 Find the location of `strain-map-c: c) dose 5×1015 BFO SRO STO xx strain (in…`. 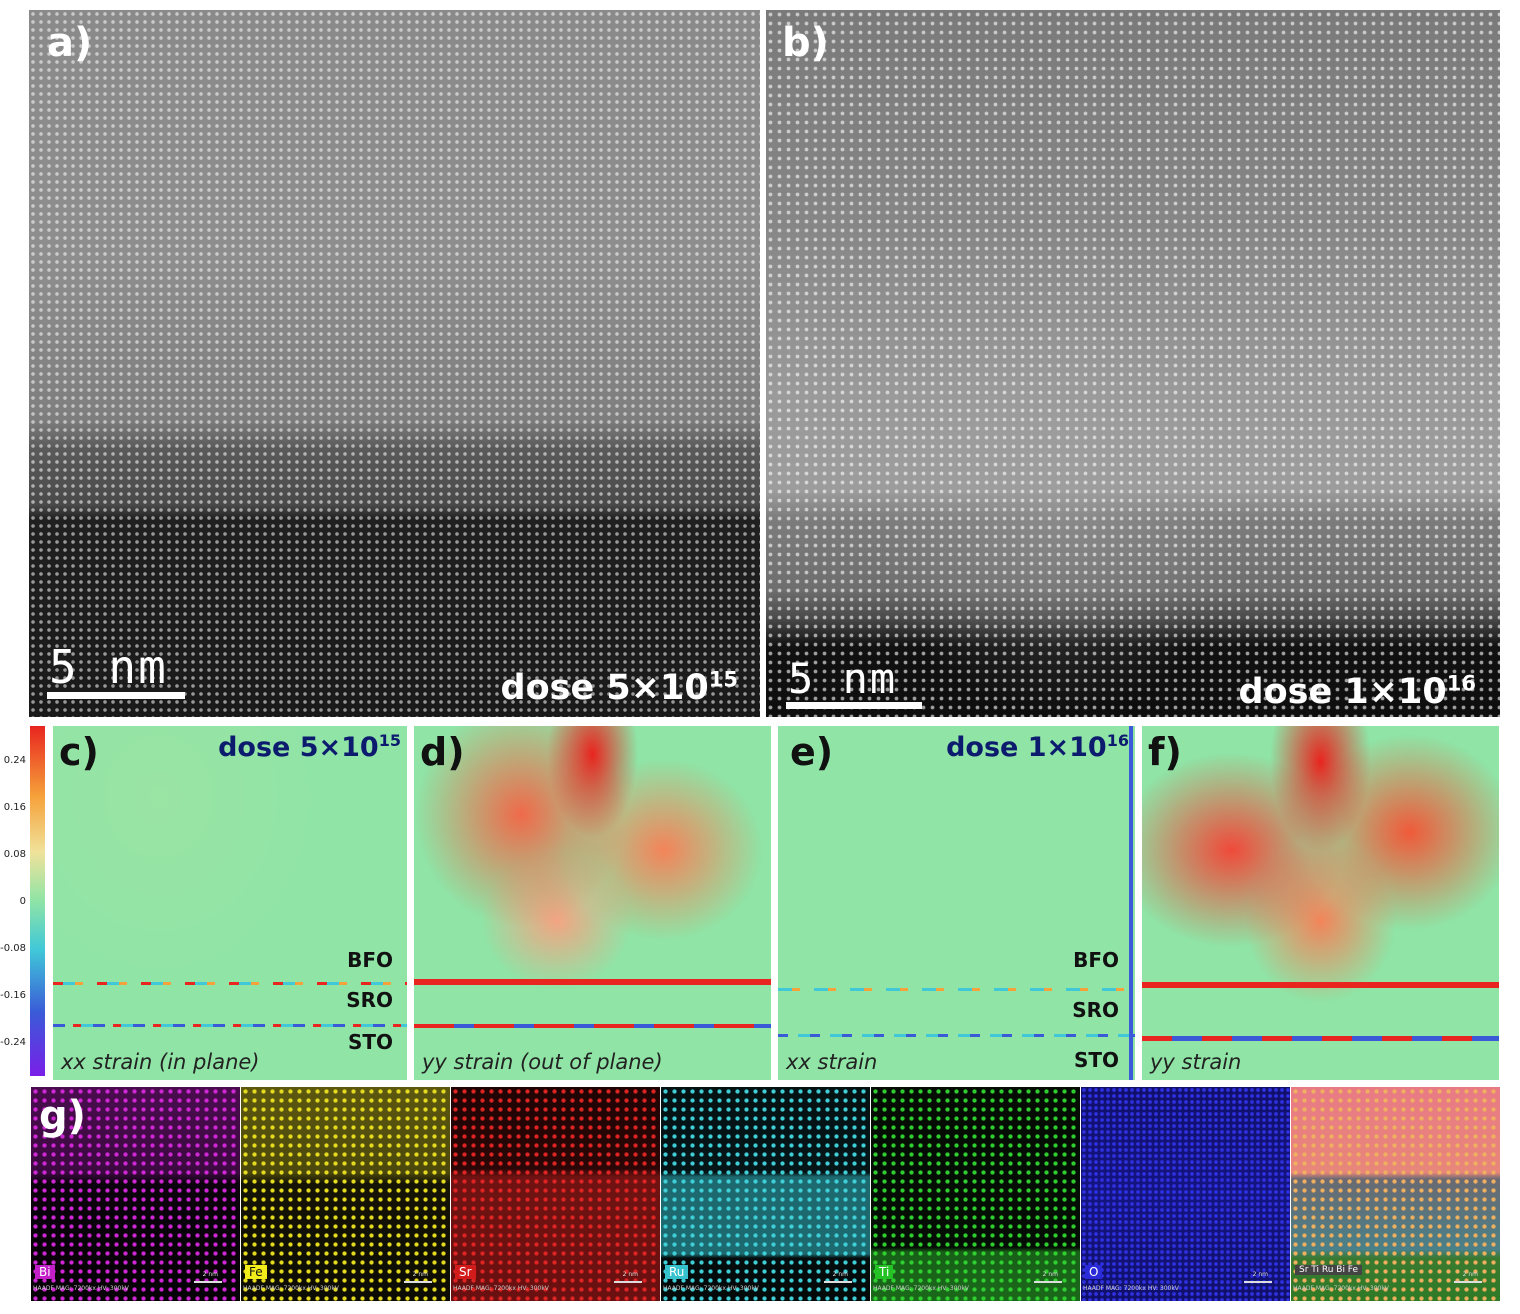

strain-map-c: c) dose 5×1015 BFO SRO STO xx strain (in… is located at coordinates (230, 903).